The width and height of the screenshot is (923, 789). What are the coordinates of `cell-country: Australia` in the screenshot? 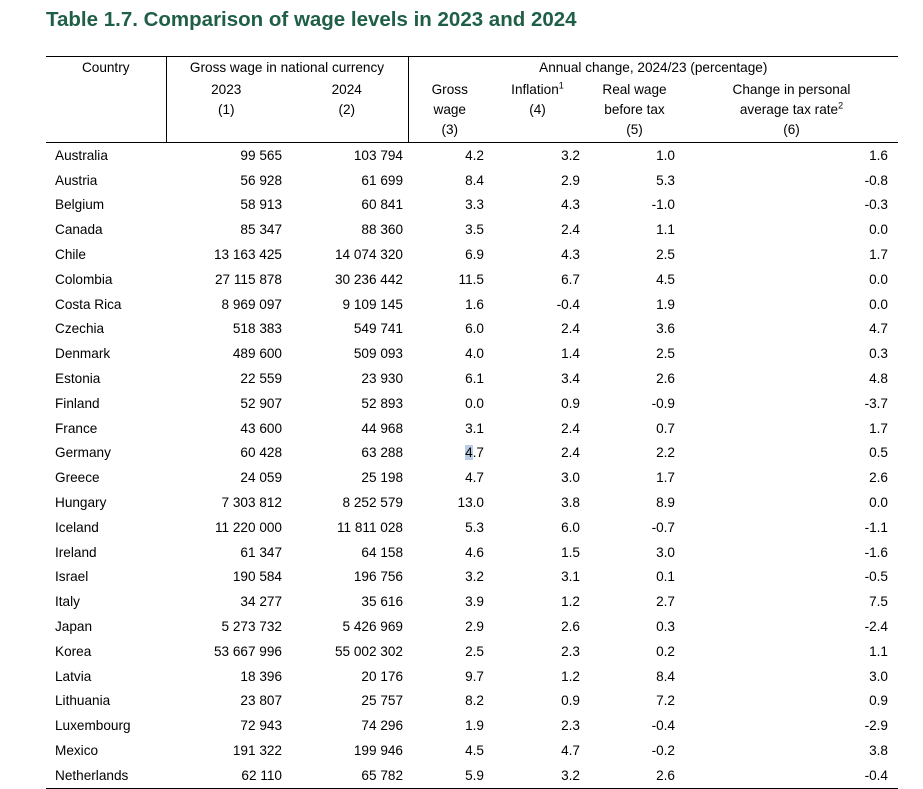 It's located at (81, 155).